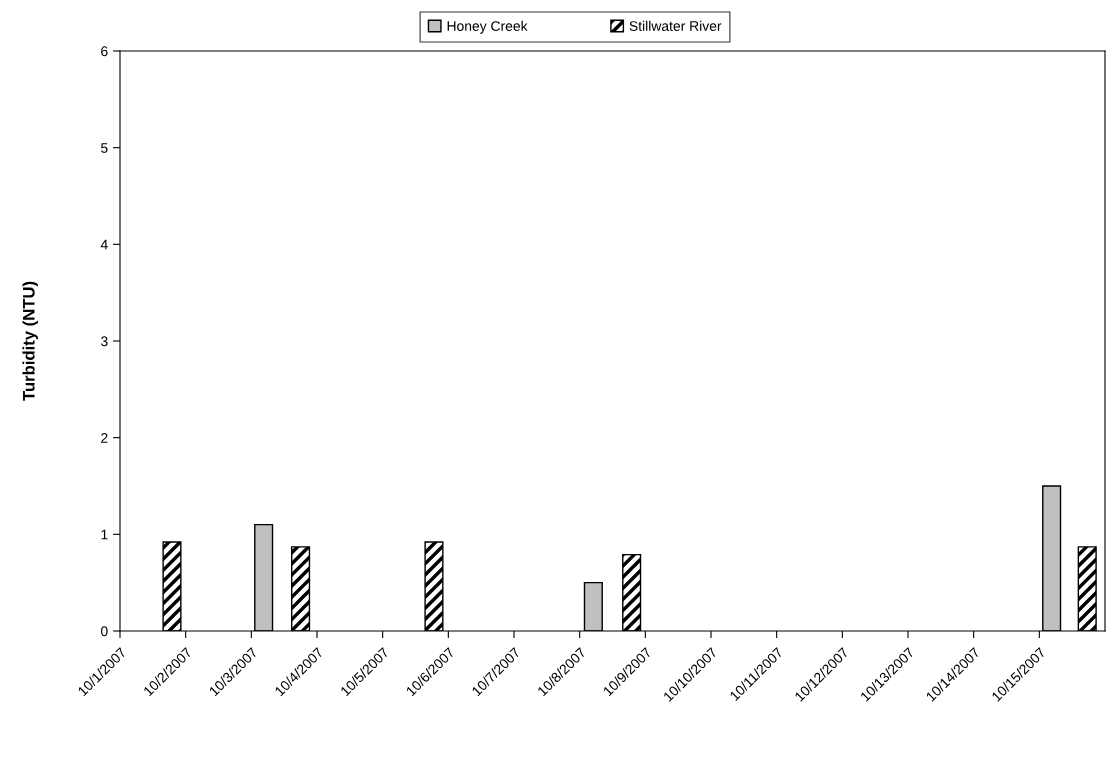 The height and width of the screenshot is (761, 1116). I want to click on y-tick-label: 2, so click(104, 438).